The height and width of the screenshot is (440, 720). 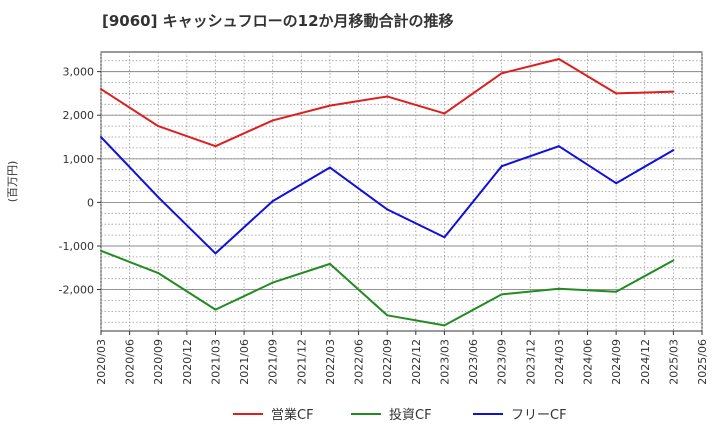 What do you see at coordinates (301, 362) in the screenshot?
I see `x-tick-label: 2021/12` at bounding box center [301, 362].